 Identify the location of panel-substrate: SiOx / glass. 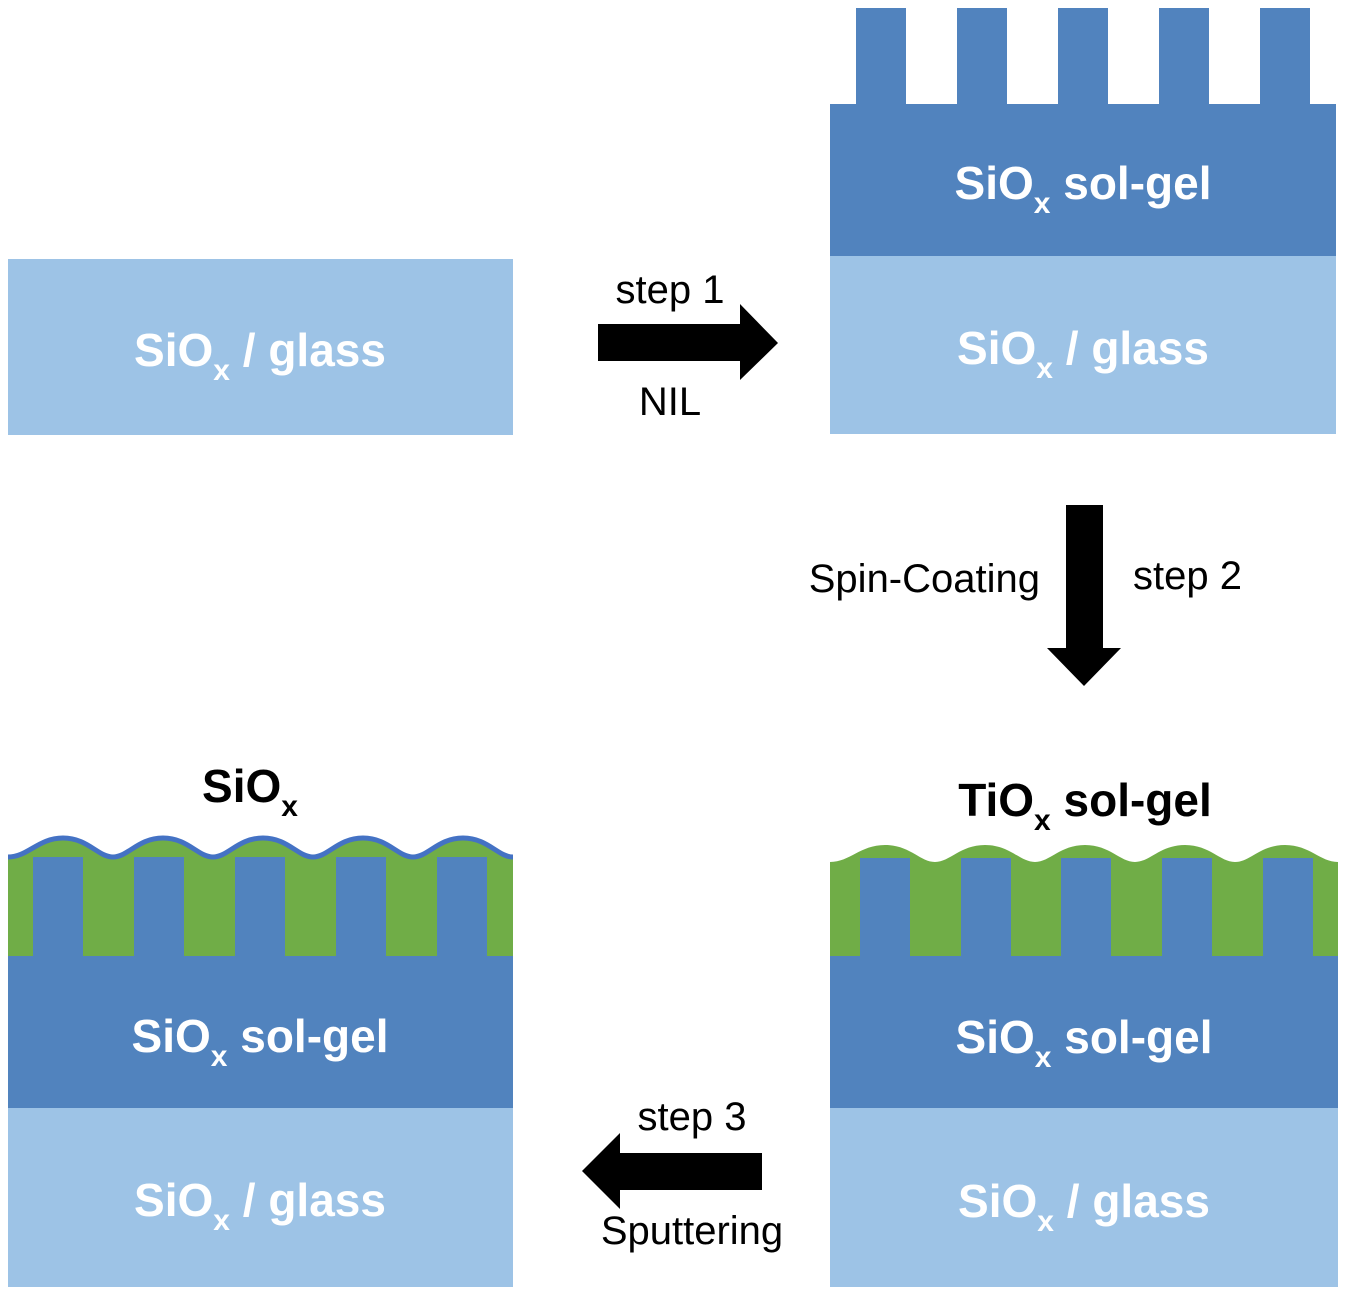
(260, 347).